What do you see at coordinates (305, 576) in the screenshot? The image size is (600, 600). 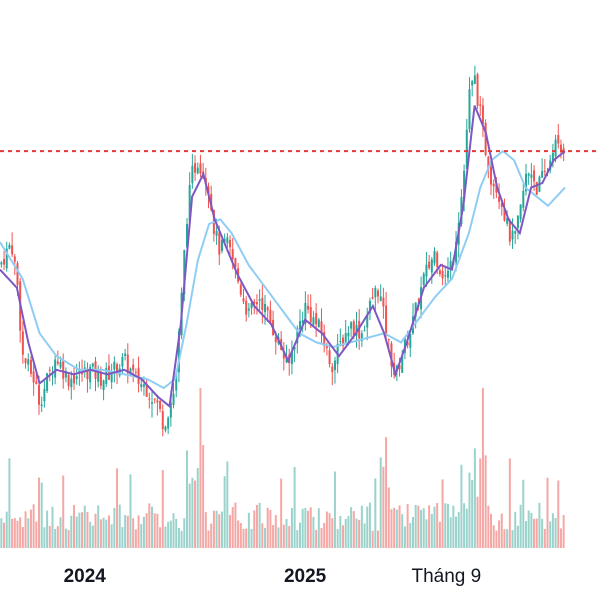 I see `x-tick-label: 2025` at bounding box center [305, 576].